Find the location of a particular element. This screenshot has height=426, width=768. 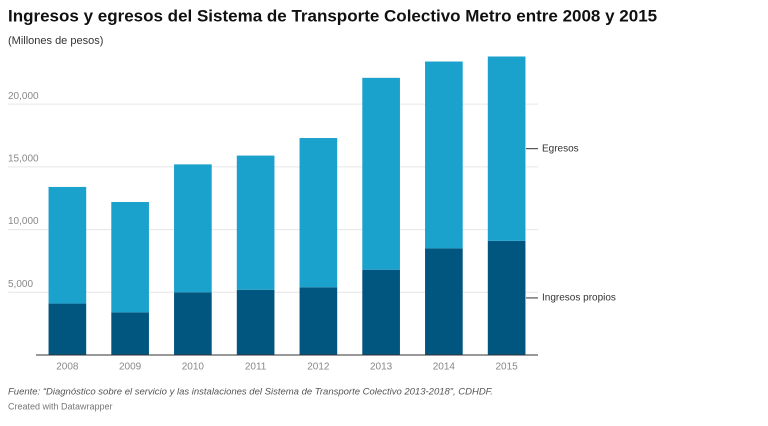

y-tick-label: 20,000 is located at coordinates (23, 96).